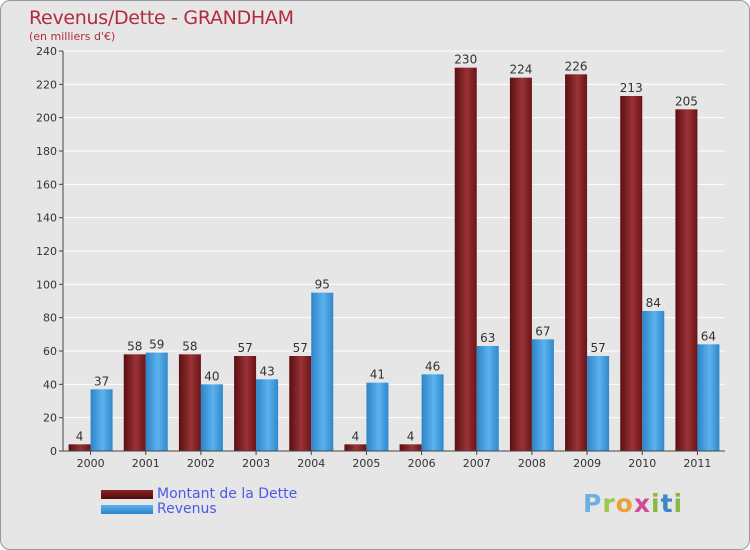  What do you see at coordinates (46, 51) in the screenshot?
I see `y-tick-label: 240` at bounding box center [46, 51].